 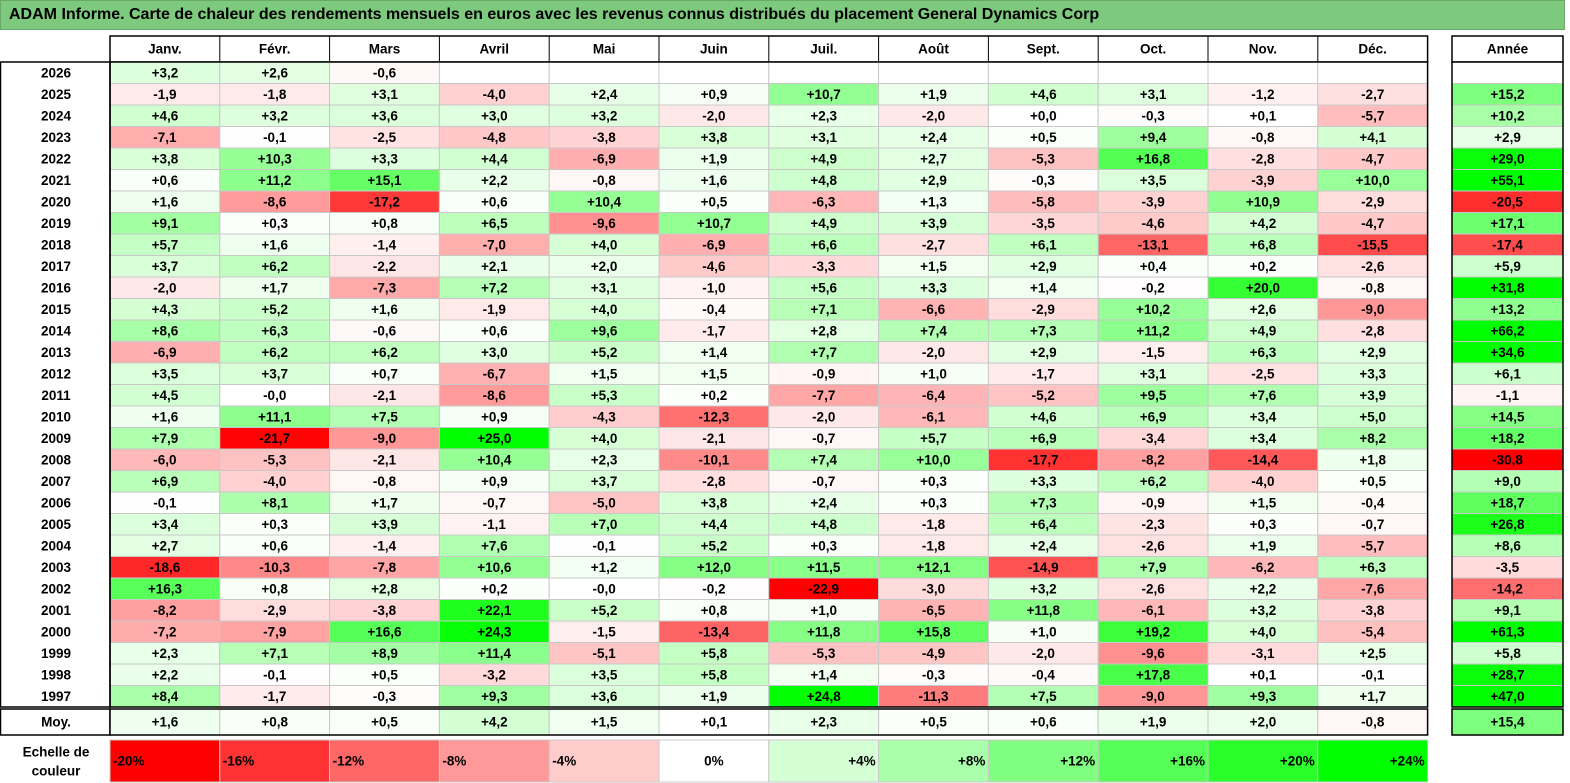 What do you see at coordinates (714, 631) in the screenshot?
I see `cell-value: -13,4` at bounding box center [714, 631].